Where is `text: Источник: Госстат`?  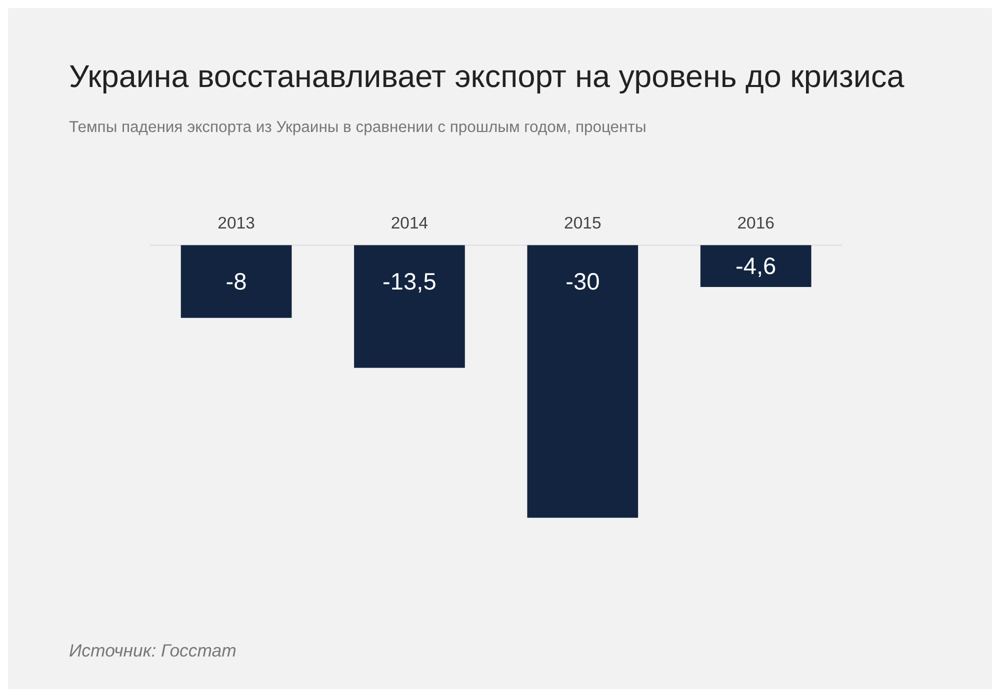
text: Источник: Госстат is located at coordinates (152, 650).